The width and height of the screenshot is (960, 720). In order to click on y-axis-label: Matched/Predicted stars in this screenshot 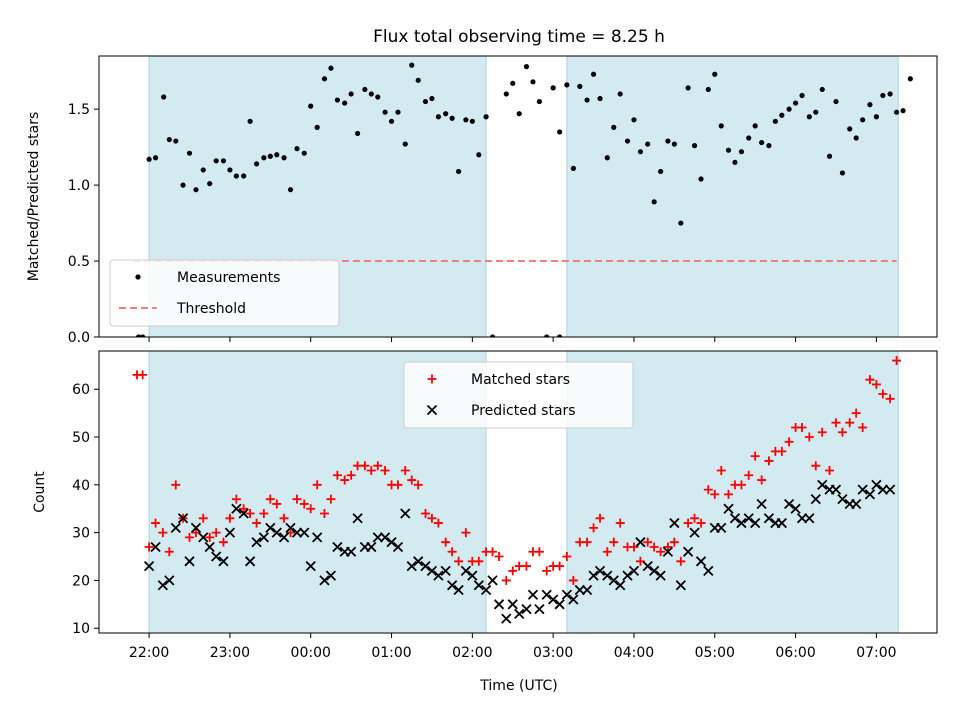, I will do `click(34, 197)`.